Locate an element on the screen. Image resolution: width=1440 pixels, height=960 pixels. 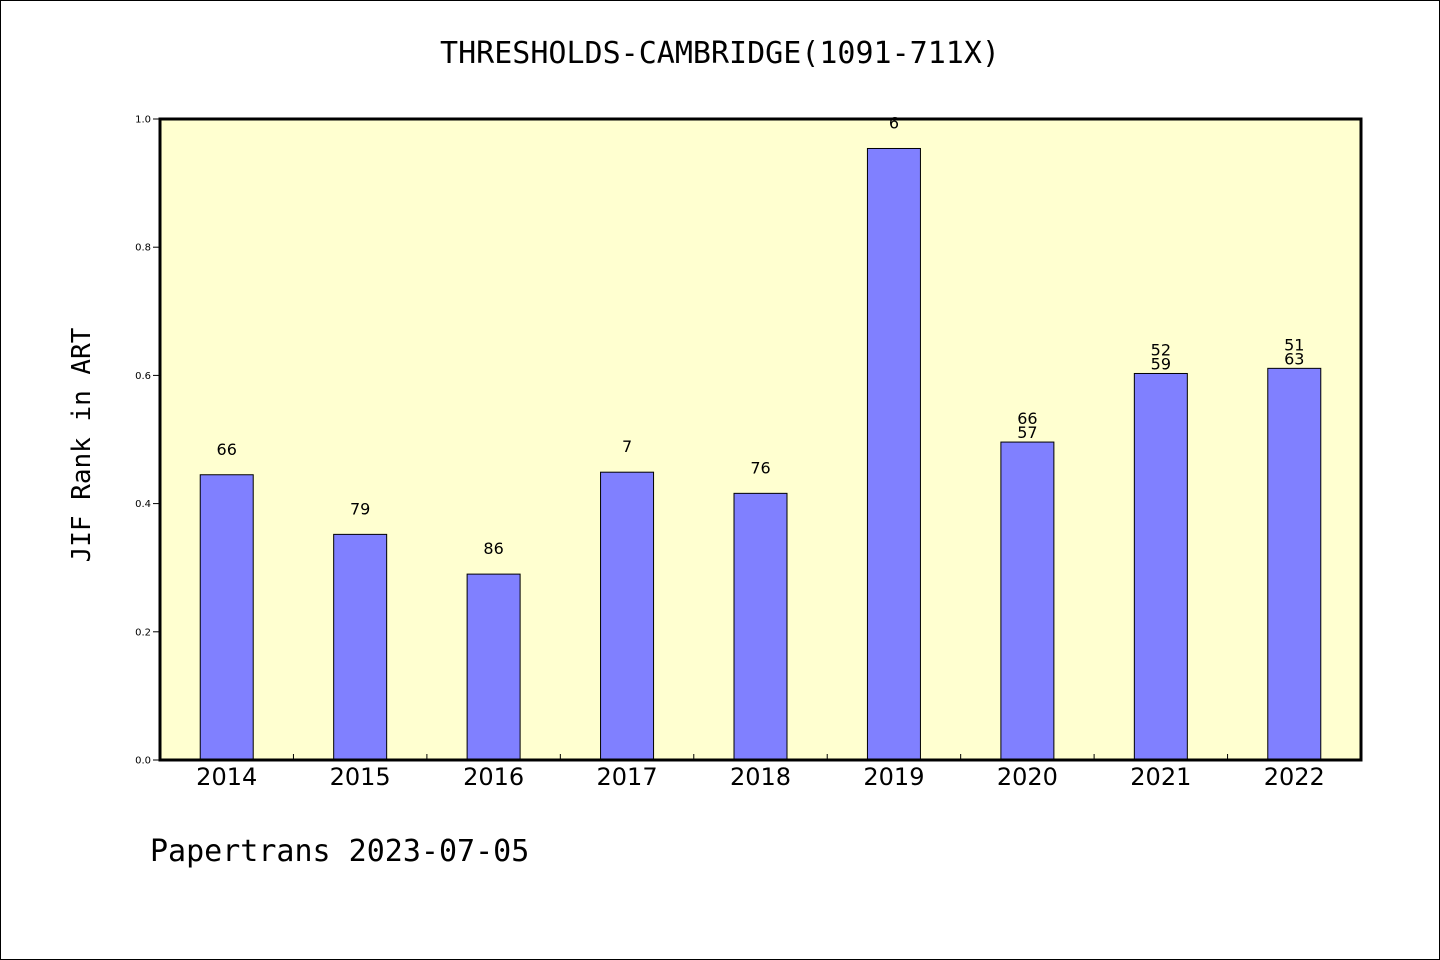
bar-data-label: 79 is located at coordinates (360, 508).